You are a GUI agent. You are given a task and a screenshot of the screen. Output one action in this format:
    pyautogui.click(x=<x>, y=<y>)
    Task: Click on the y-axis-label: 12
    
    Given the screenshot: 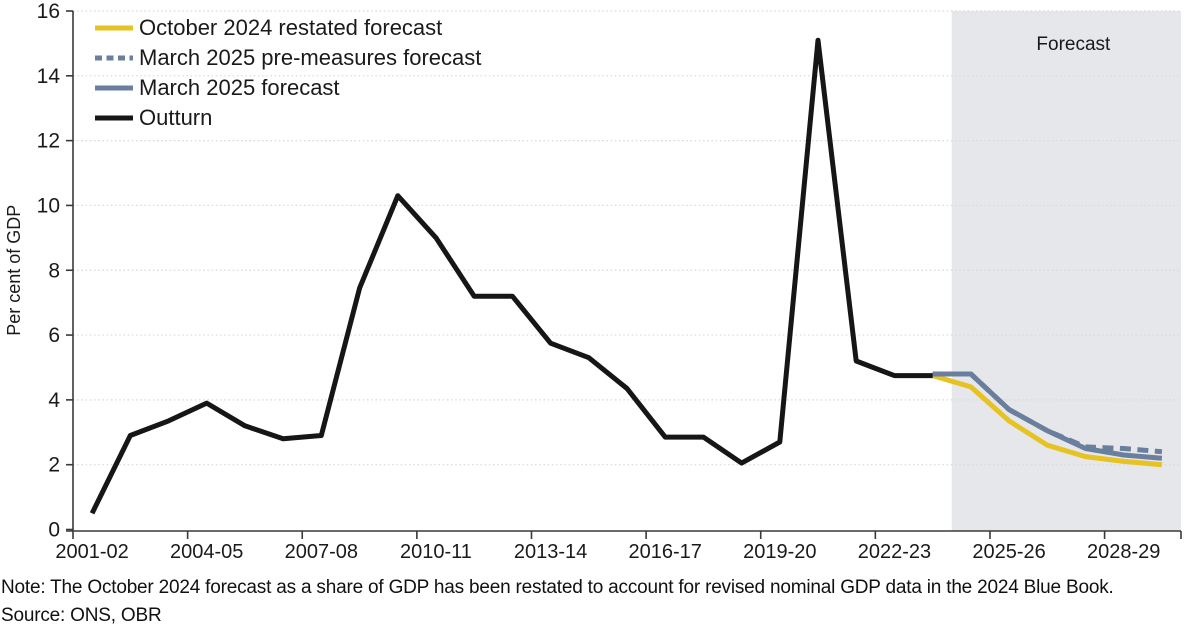 What is the action you would take?
    pyautogui.click(x=48, y=141)
    